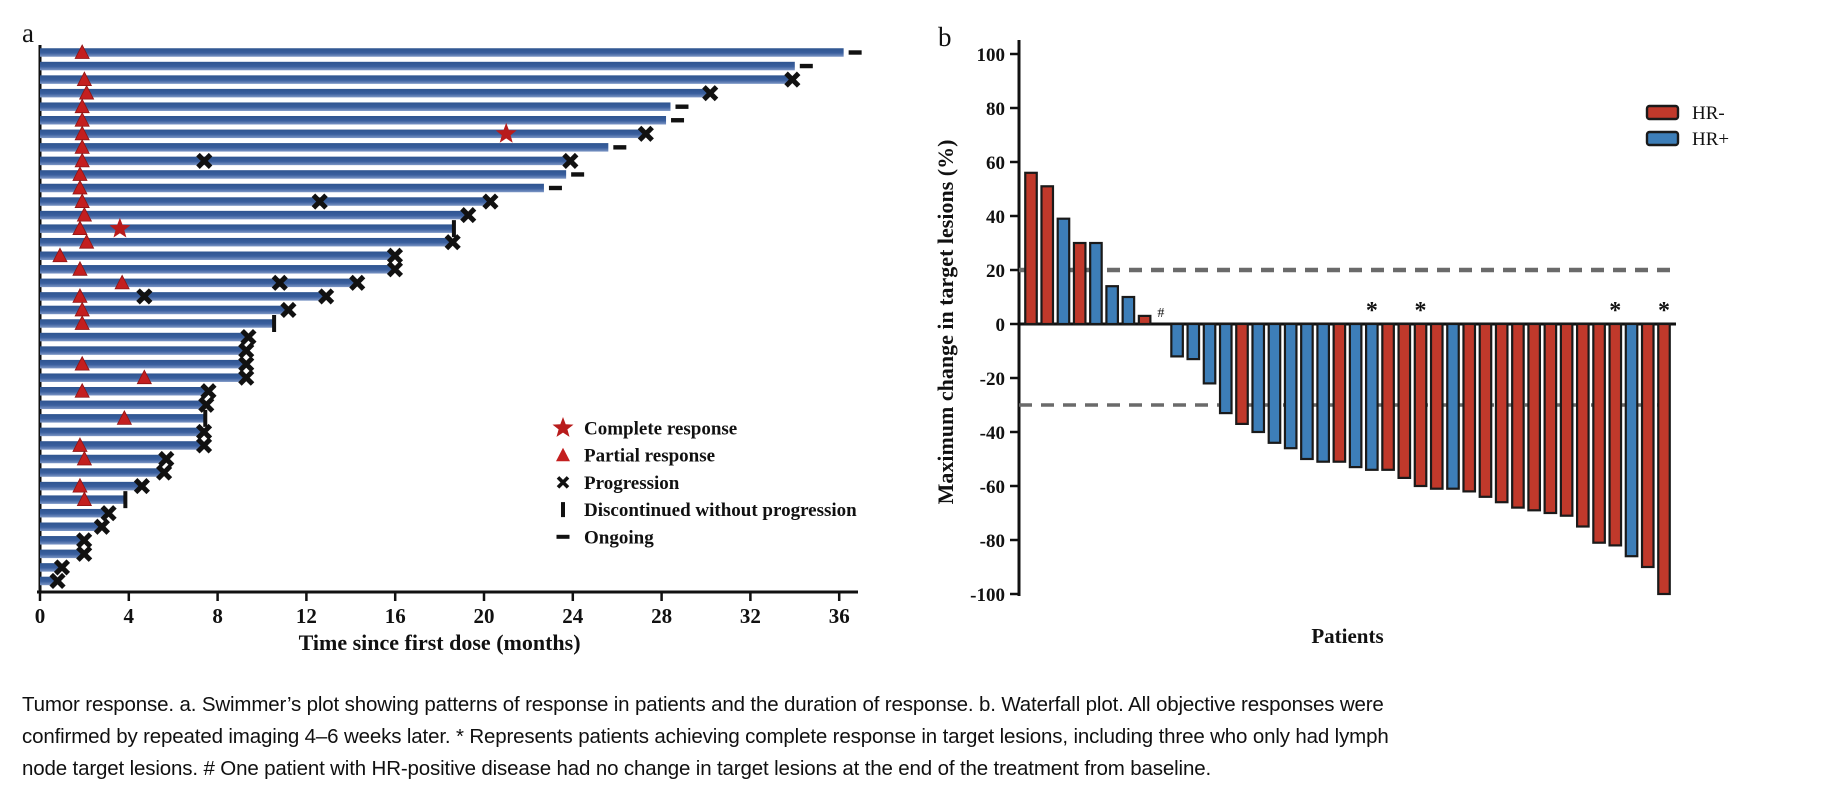  What do you see at coordinates (992, 379) in the screenshot?
I see `waterfall-y-tick-label: -20` at bounding box center [992, 379].